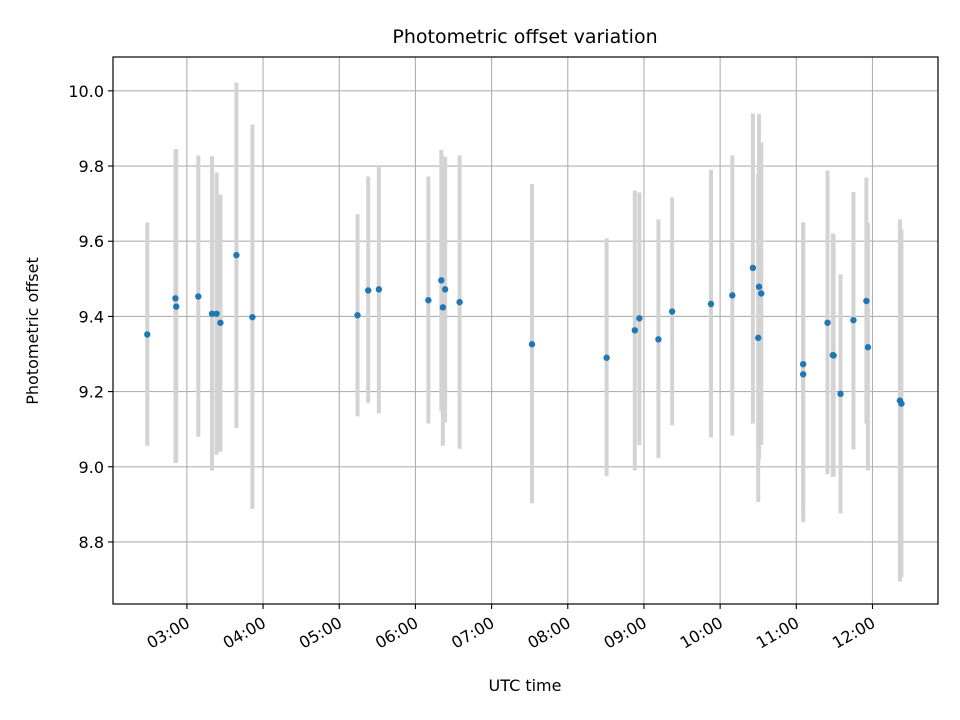 The height and width of the screenshot is (720, 960). What do you see at coordinates (91, 241) in the screenshot?
I see `y-tick-label: 9.6` at bounding box center [91, 241].